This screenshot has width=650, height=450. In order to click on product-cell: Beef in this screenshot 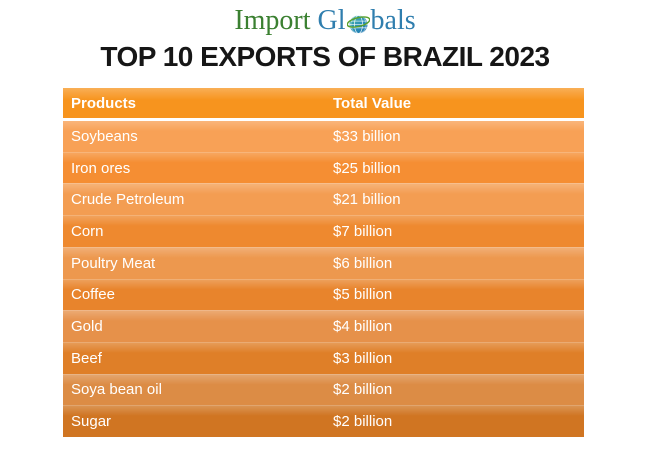, I will do `click(86, 358)`.